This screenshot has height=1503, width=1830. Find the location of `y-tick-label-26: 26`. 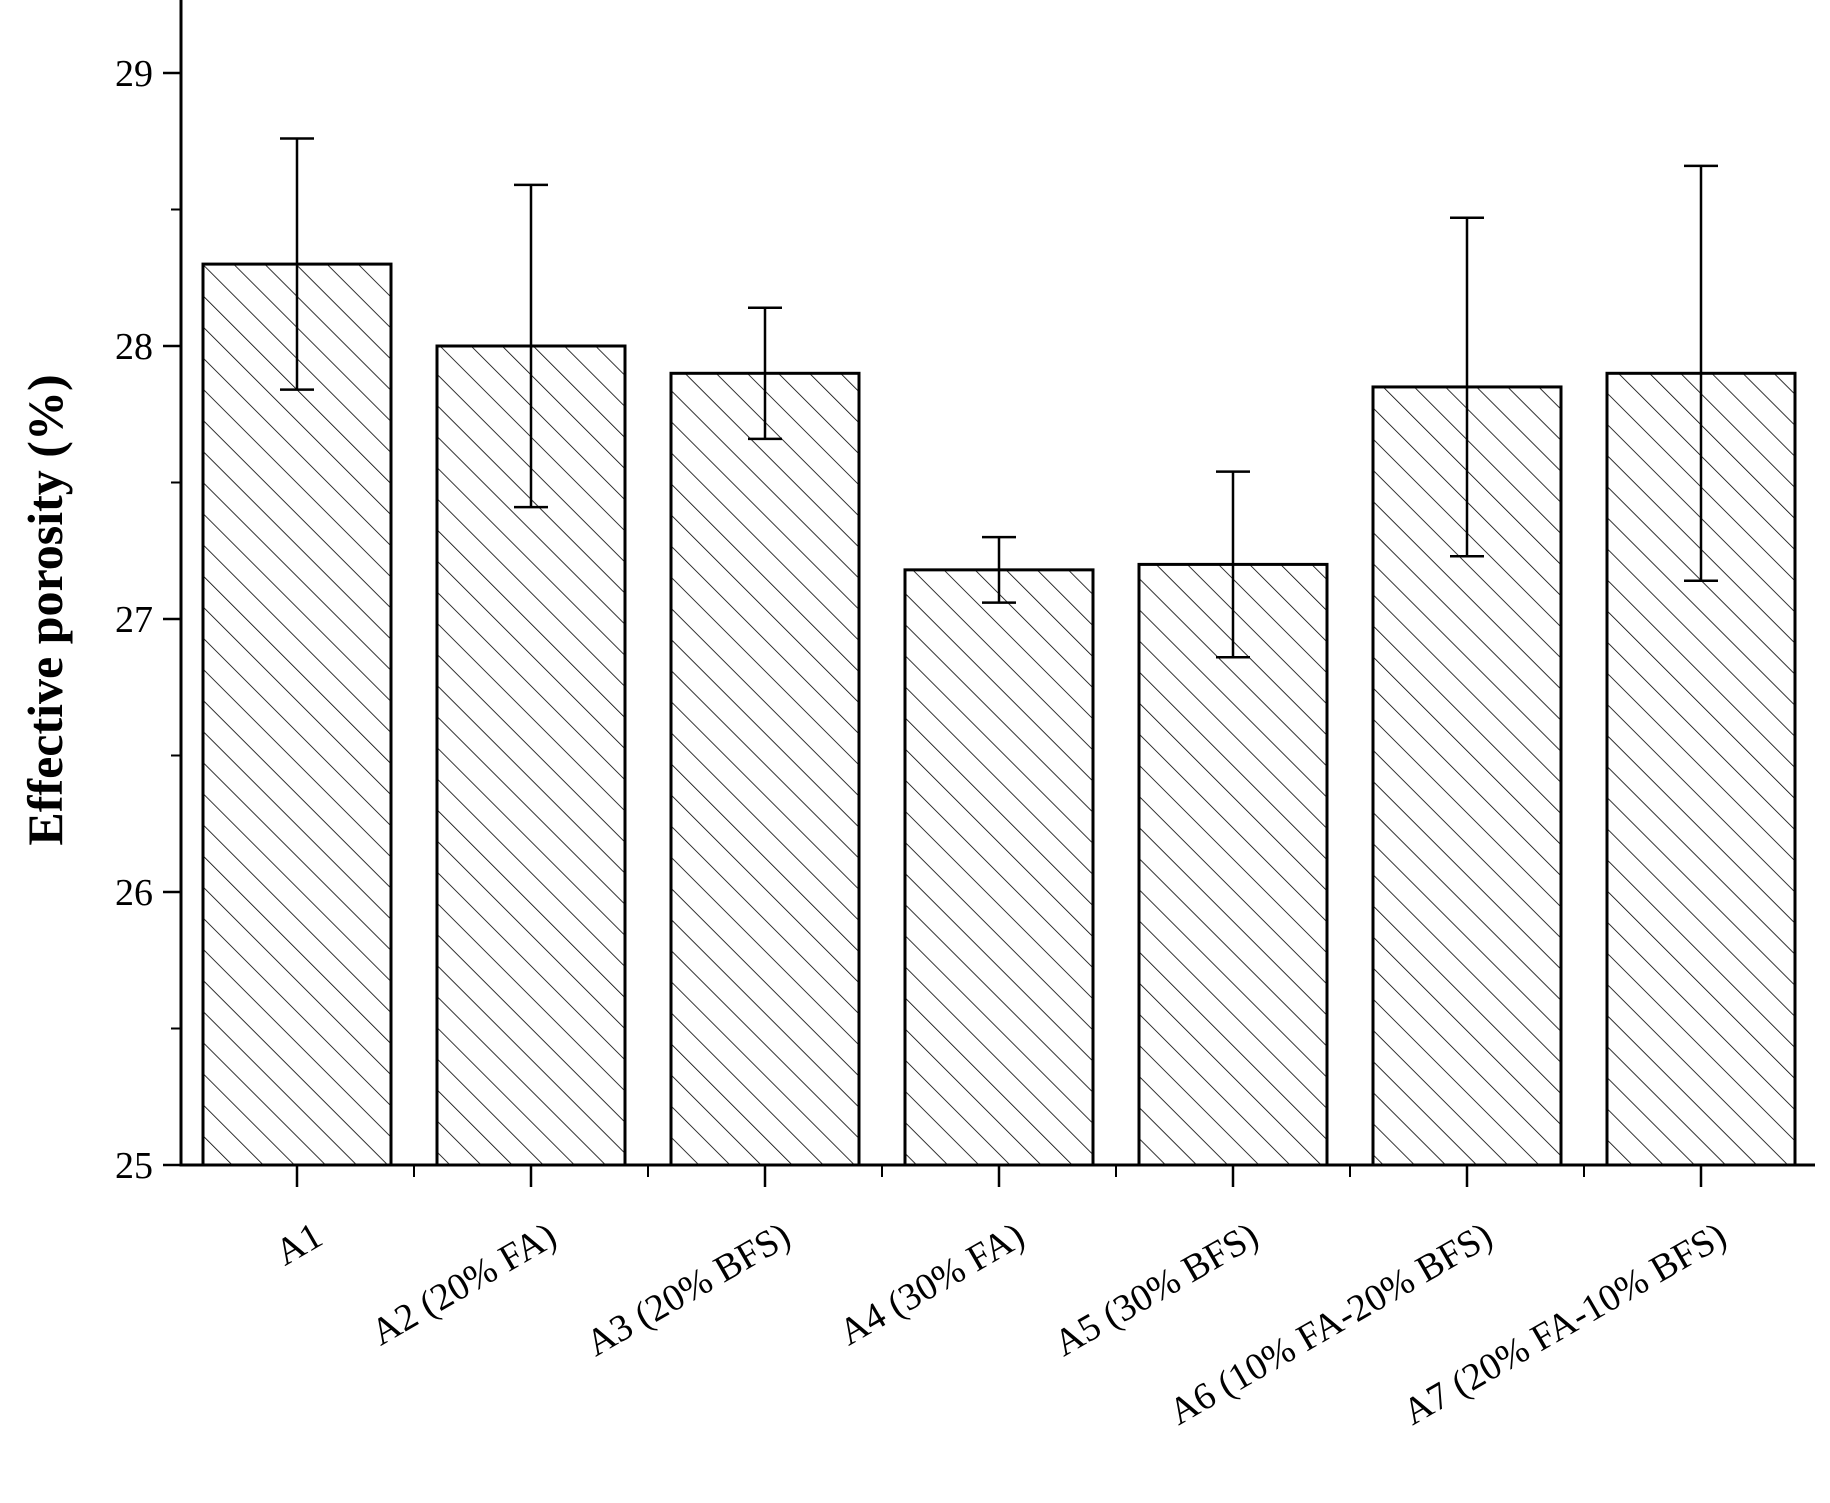

y-tick-label-26: 26 is located at coordinates (134, 893).